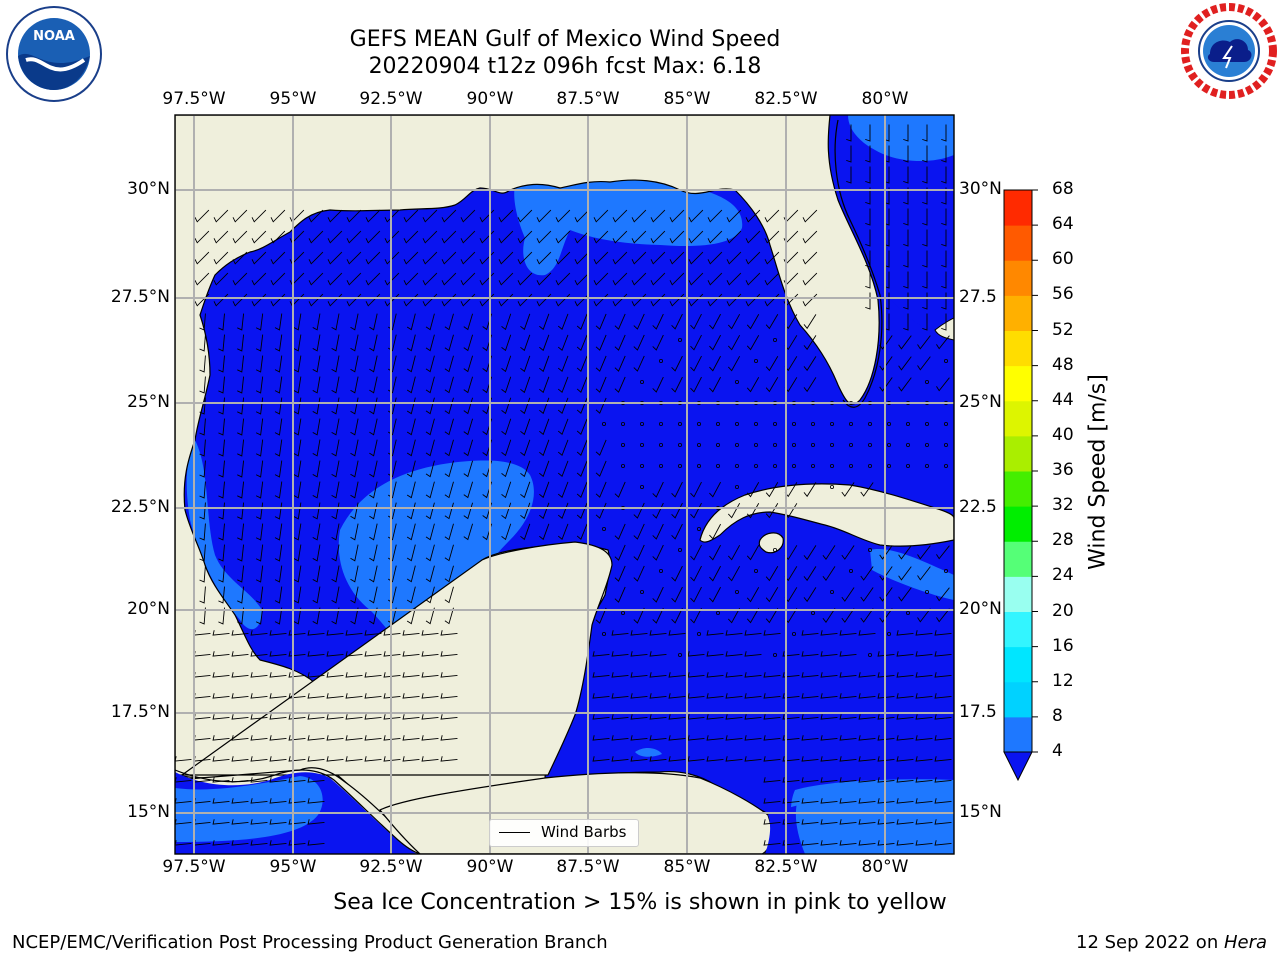 Image resolution: width=1280 pixels, height=960 pixels. Describe the element at coordinates (140, 507) in the screenshot. I see `axis-tick-label: 22.5°N` at that location.